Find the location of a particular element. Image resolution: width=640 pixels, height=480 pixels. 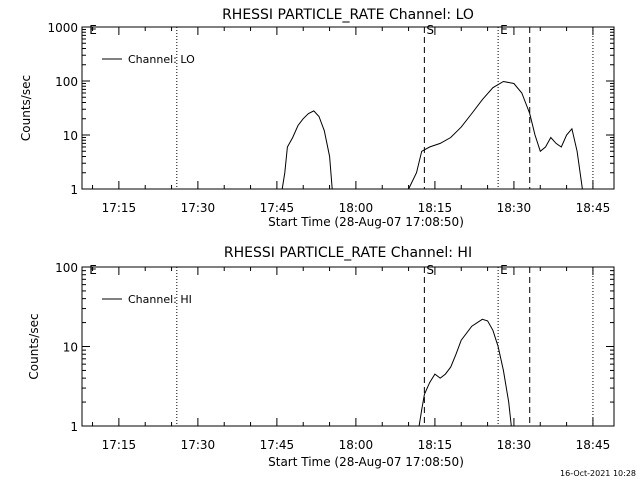

x-tick-label-1: 17:15 is located at coordinates (119, 445).